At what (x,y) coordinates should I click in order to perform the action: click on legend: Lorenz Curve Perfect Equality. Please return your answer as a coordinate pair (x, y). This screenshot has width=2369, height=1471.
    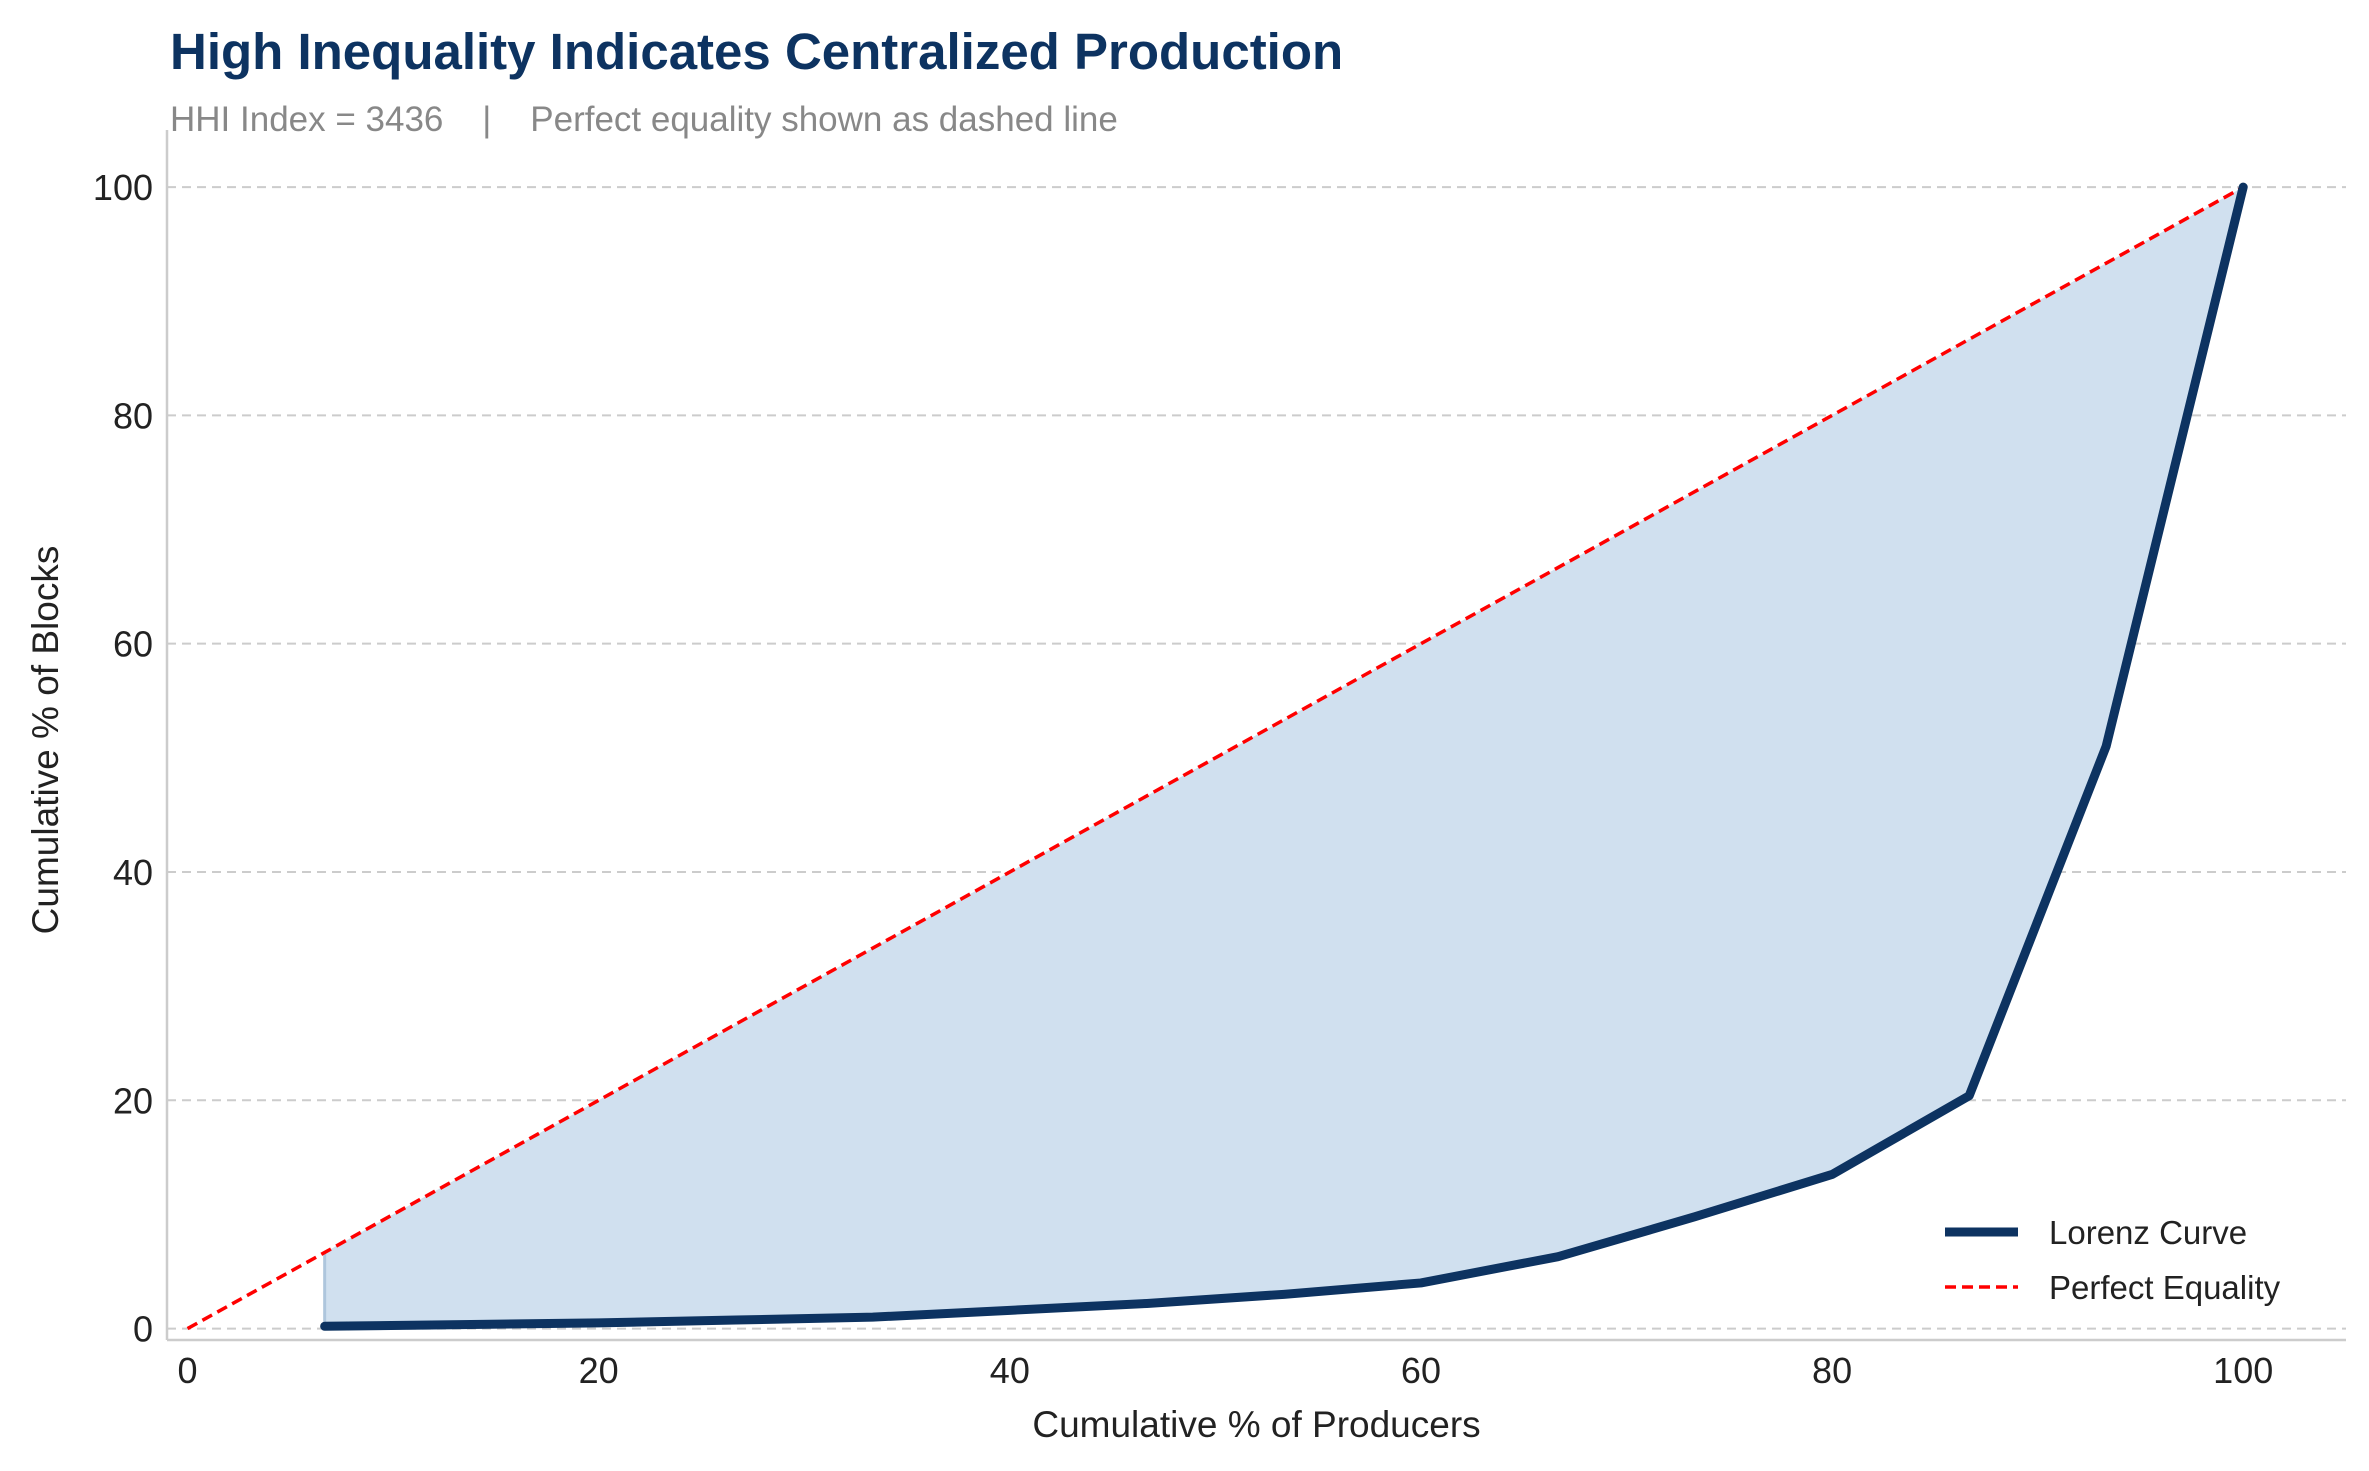
    Looking at the image, I should click on (2113, 1260).